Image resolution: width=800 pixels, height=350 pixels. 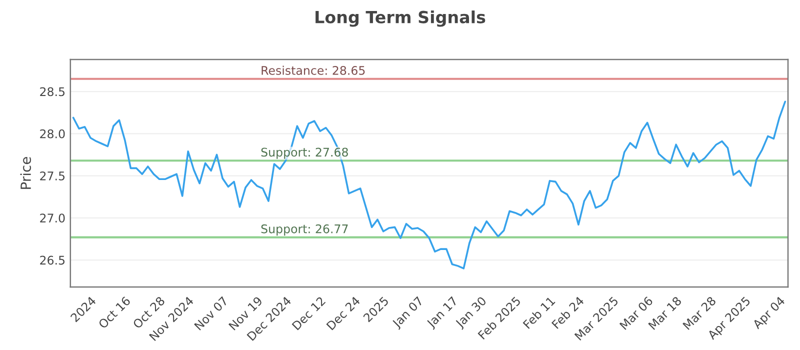 I want to click on x-tick-label: Dec 24, so click(x=343, y=313).